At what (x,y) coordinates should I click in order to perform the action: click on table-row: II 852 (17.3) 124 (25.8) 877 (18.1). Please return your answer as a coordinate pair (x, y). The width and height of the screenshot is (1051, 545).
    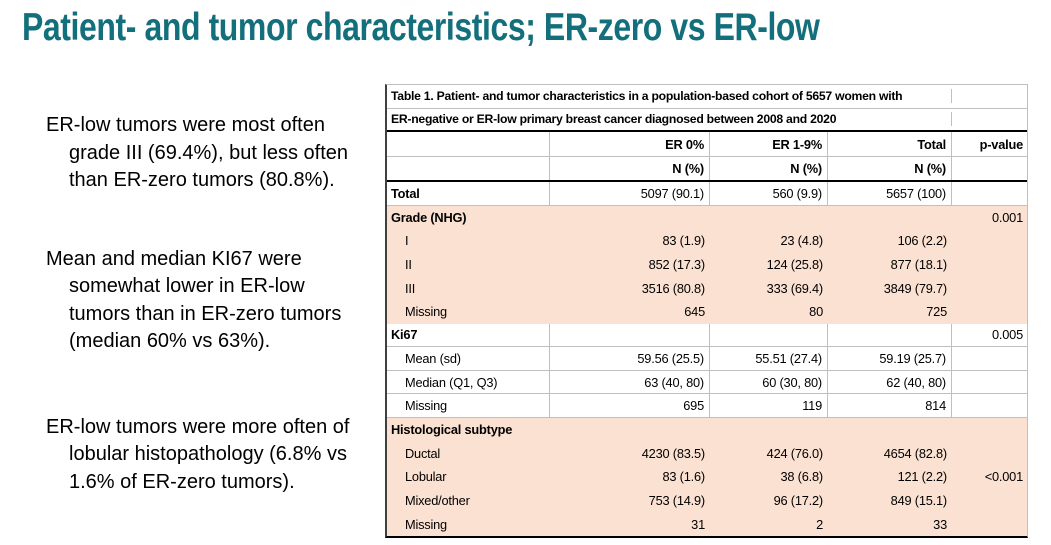
    Looking at the image, I should click on (707, 264).